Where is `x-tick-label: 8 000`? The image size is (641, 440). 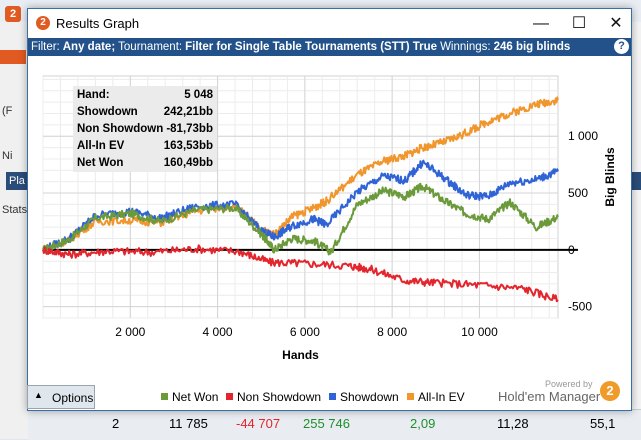
x-tick-label: 8 000 is located at coordinates (392, 332).